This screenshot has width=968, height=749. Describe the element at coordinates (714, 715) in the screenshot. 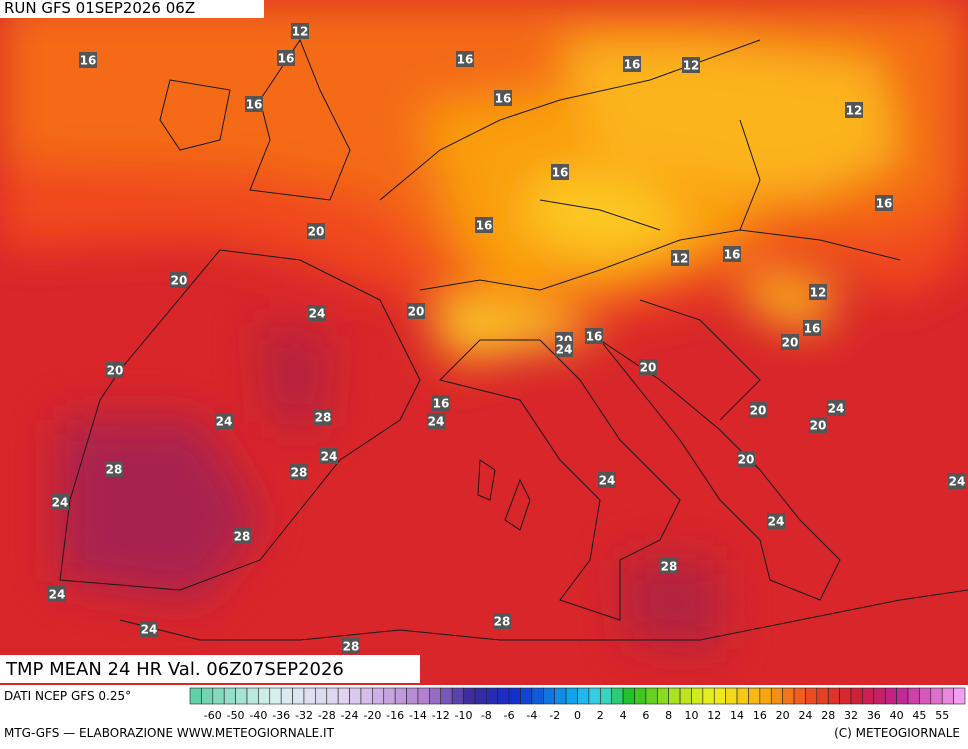

I see `colorbar-label: 12` at that location.